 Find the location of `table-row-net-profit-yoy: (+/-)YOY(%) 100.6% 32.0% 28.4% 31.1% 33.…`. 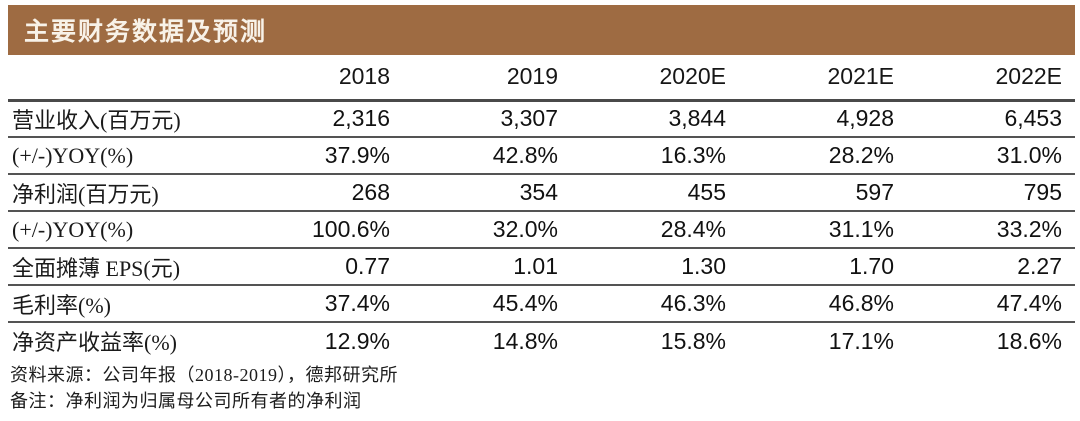

table-row-net-profit-yoy: (+/-)YOY(%) 100.6% 32.0% 28.4% 31.1% 33.… is located at coordinates (541, 230).